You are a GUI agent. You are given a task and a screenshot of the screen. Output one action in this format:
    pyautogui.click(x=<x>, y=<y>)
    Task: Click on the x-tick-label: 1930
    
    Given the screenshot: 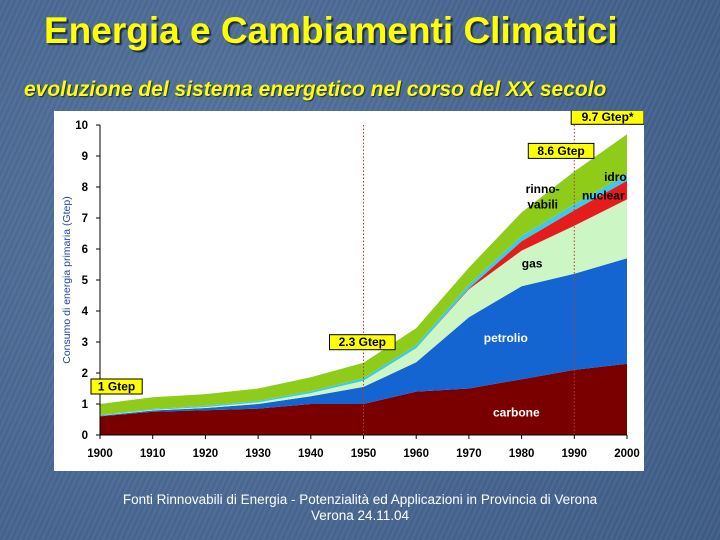 What is the action you would take?
    pyautogui.click(x=258, y=454)
    